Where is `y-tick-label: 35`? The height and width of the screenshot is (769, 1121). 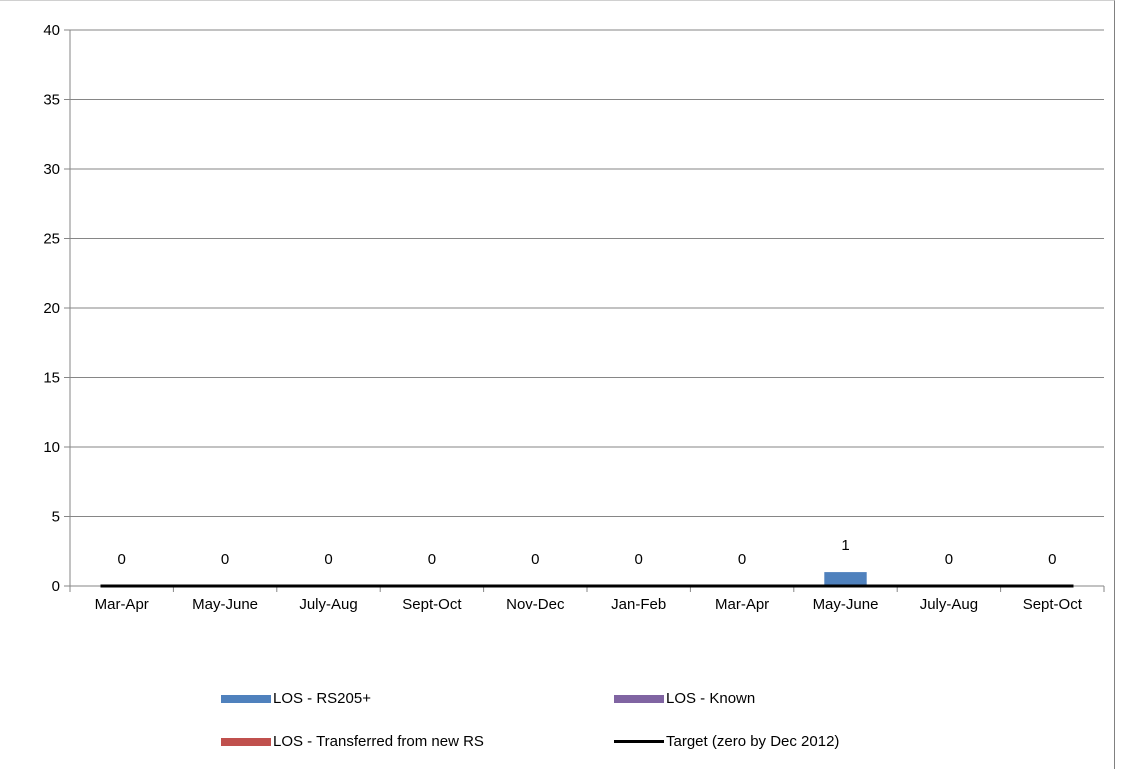
y-tick-label: 35 is located at coordinates (51, 100).